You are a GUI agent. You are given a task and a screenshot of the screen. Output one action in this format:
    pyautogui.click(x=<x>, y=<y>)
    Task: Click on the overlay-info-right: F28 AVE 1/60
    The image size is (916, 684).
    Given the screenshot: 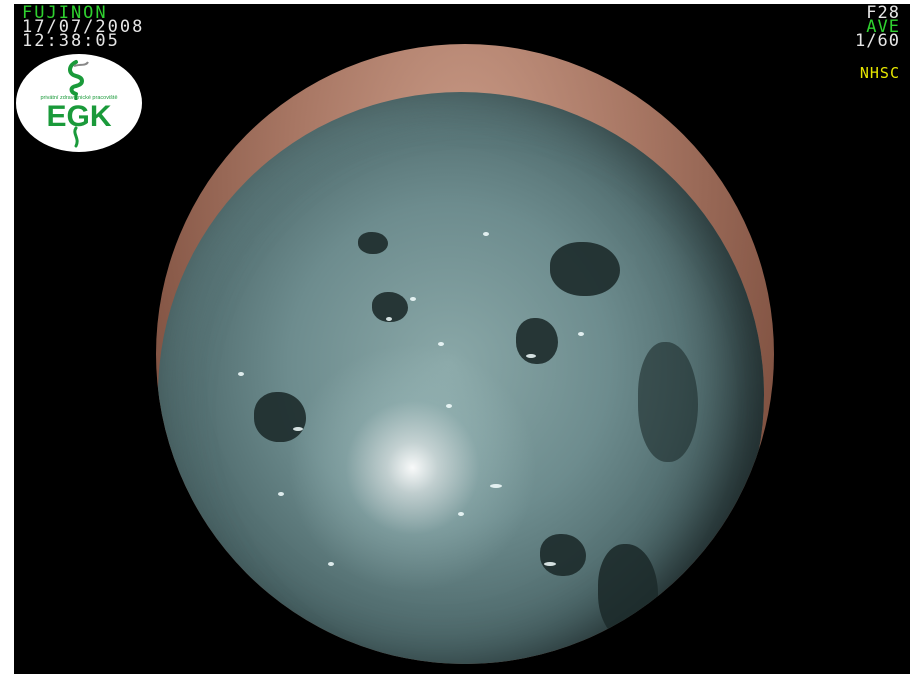 What is the action you would take?
    pyautogui.click(x=877, y=27)
    